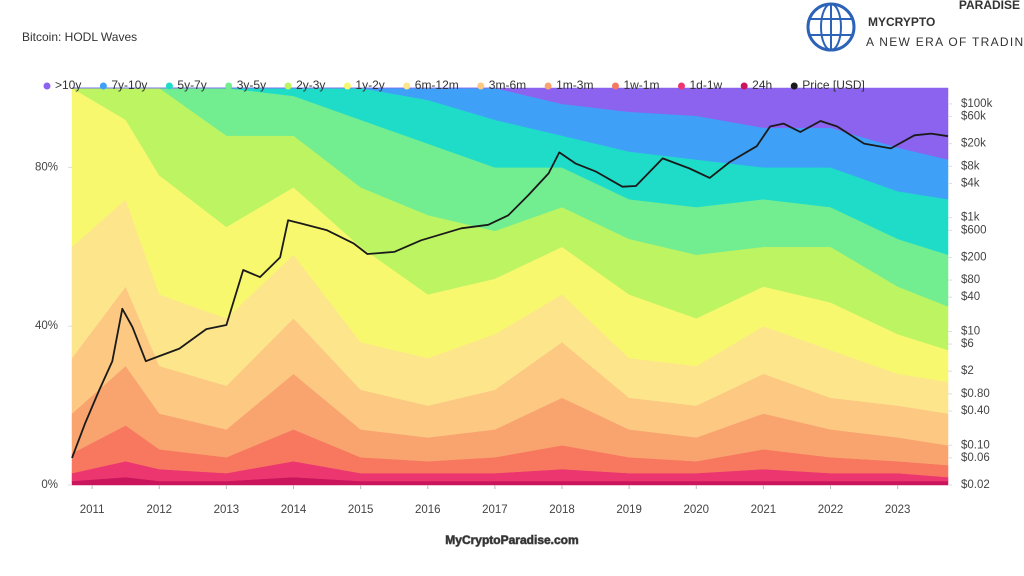 Image resolution: width=1024 pixels, height=576 pixels. I want to click on legend-label: 1d-1w, so click(705, 85).